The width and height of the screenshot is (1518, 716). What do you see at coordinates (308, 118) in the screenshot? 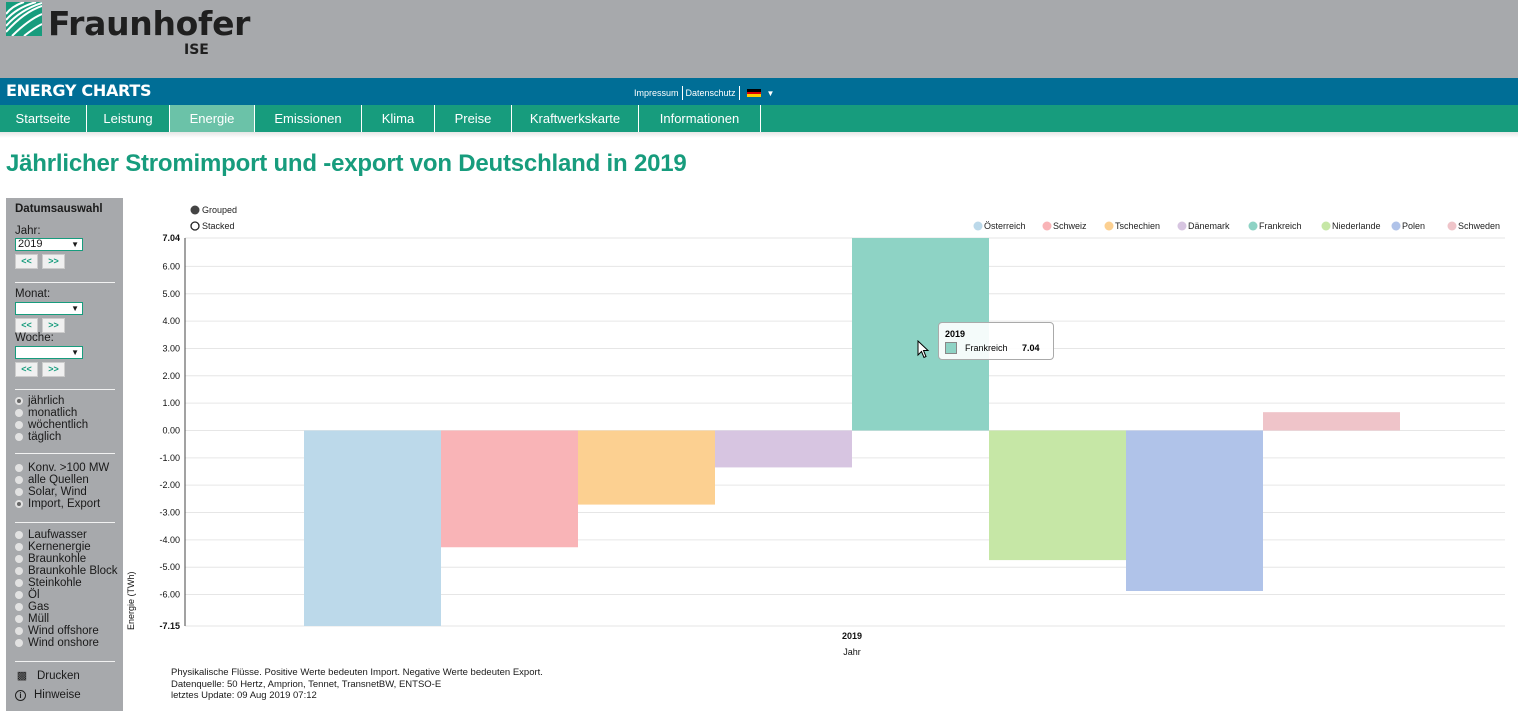
I see `nav-item-emissionen: Emissionen` at bounding box center [308, 118].